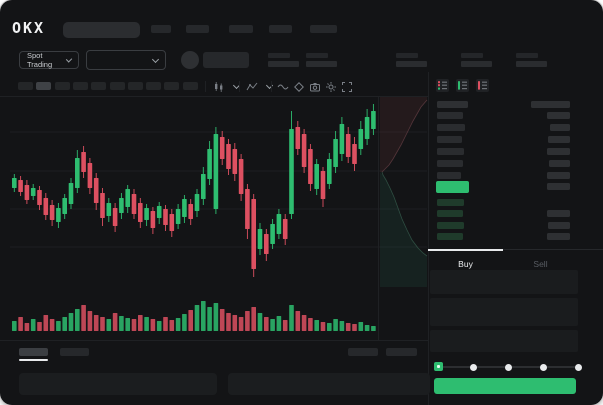 This screenshot has width=603, height=405. I want to click on search-bar, so click(101, 30).